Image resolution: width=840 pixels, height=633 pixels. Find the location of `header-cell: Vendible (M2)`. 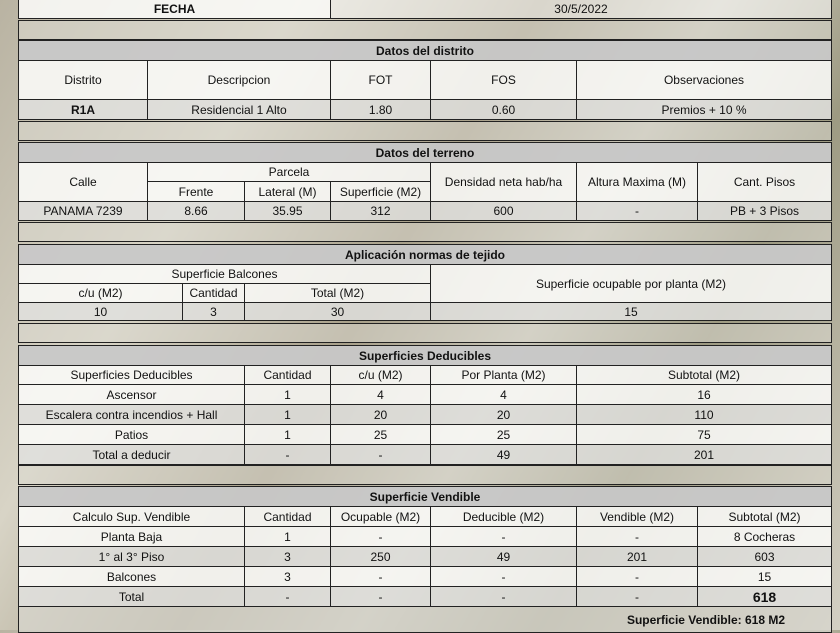

header-cell: Vendible (M2) is located at coordinates (637, 516).